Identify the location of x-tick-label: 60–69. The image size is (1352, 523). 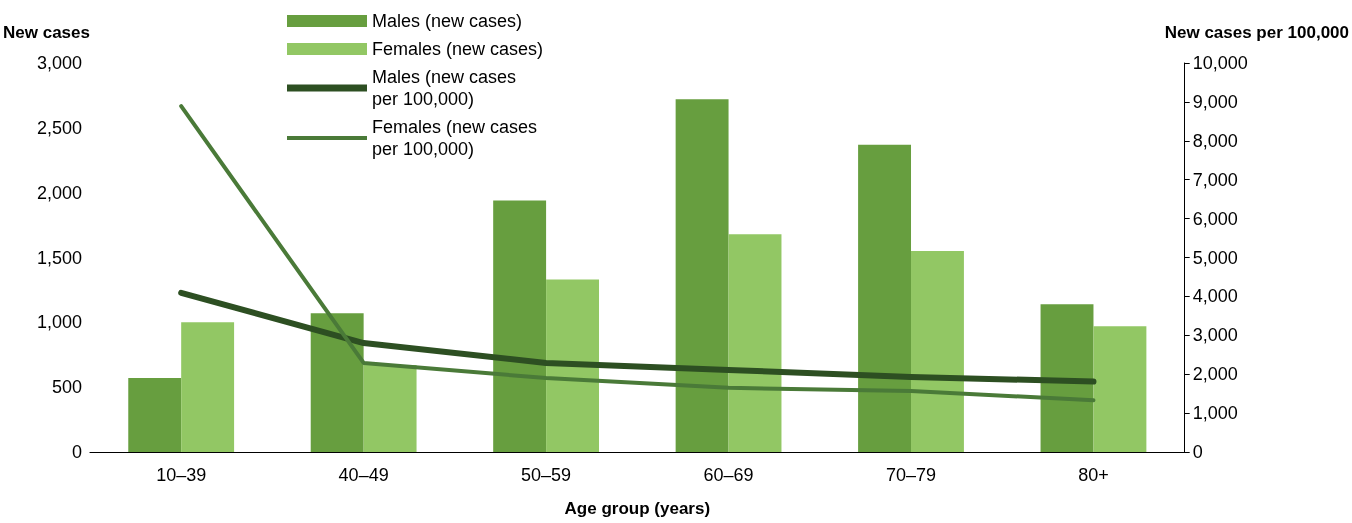
(728, 475).